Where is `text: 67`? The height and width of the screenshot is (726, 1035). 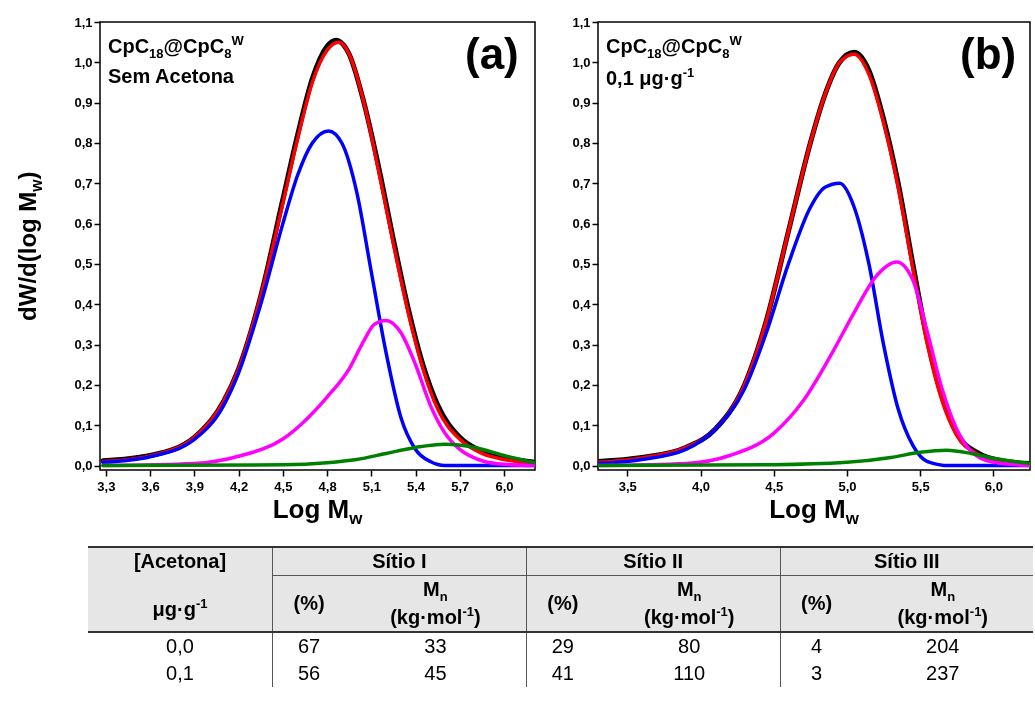 text: 67 is located at coordinates (309, 646).